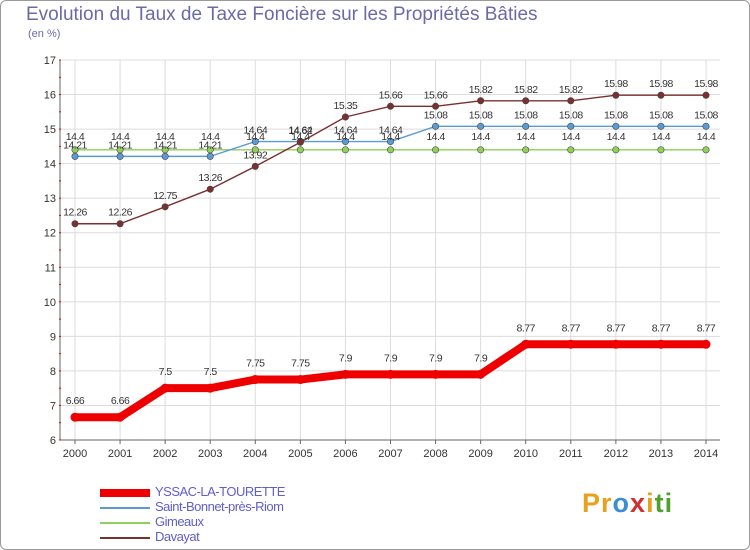  Describe the element at coordinates (390, 137) in the screenshot. I see `data-label-gimeaux-2007: 14.4` at that location.